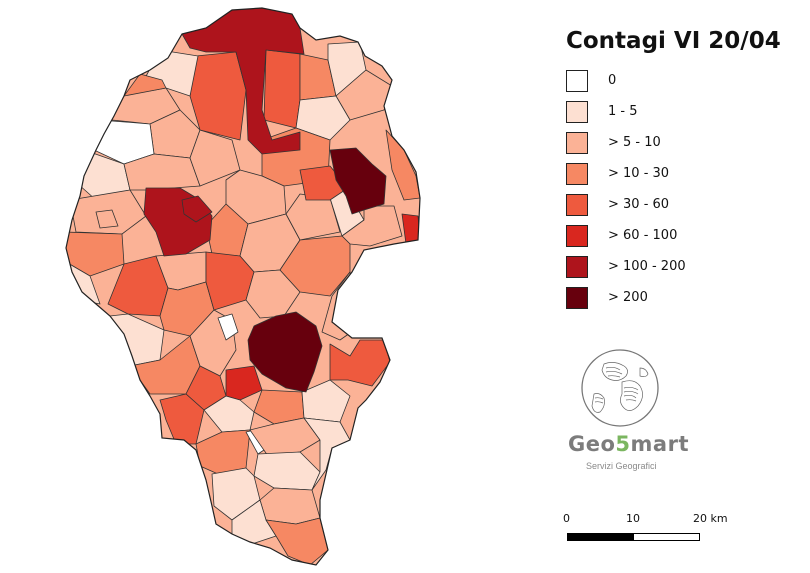 Image resolution: width=810 pixels, height=573 pixels. What do you see at coordinates (633, 518) in the screenshot?
I see `scale-label: 10` at bounding box center [633, 518].